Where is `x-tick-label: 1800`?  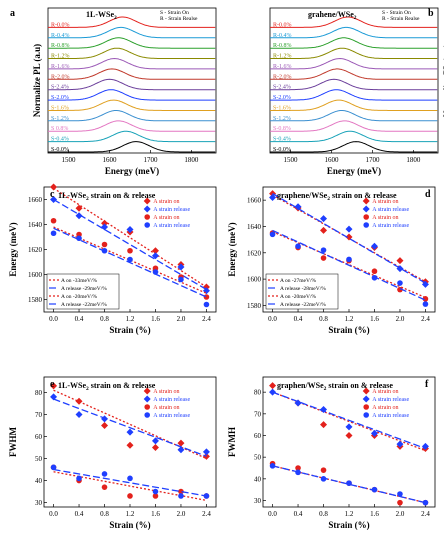
x-tick-label: 1800 is located at coordinates (191, 160).